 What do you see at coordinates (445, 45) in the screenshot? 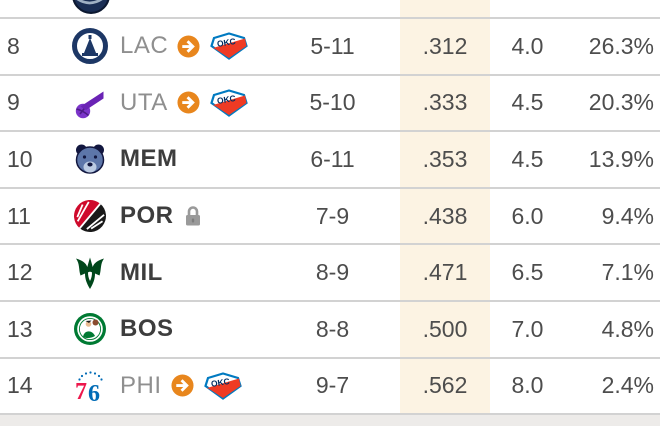
I see `pct-value: .312` at bounding box center [445, 45].